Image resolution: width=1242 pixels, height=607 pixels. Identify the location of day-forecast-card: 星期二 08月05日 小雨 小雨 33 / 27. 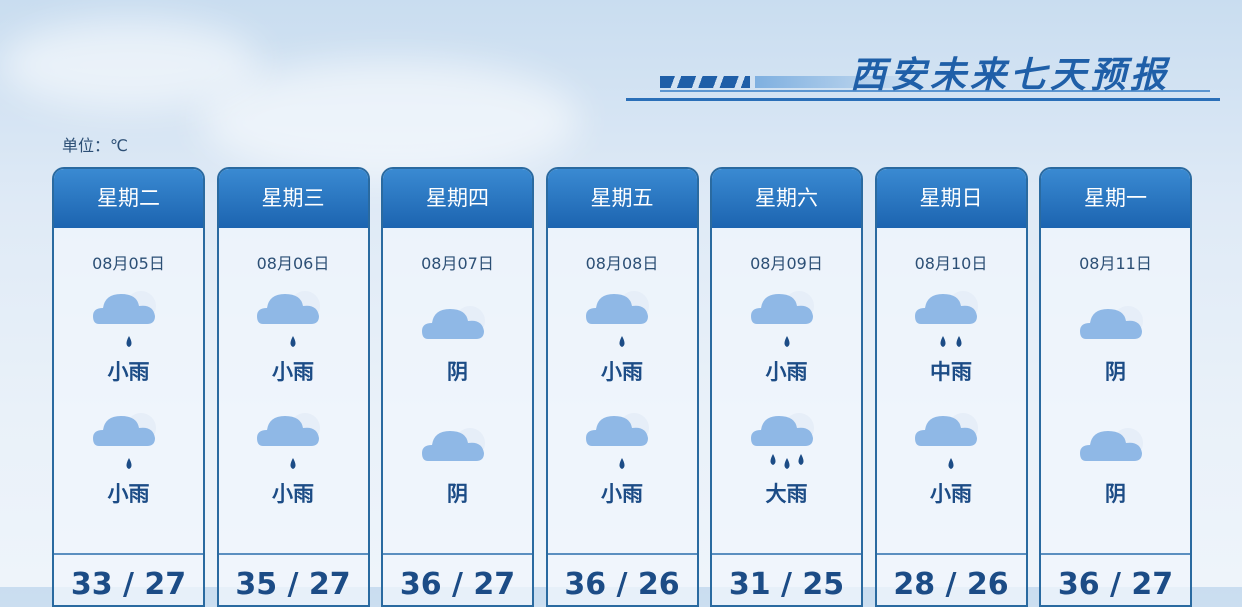
(128, 387).